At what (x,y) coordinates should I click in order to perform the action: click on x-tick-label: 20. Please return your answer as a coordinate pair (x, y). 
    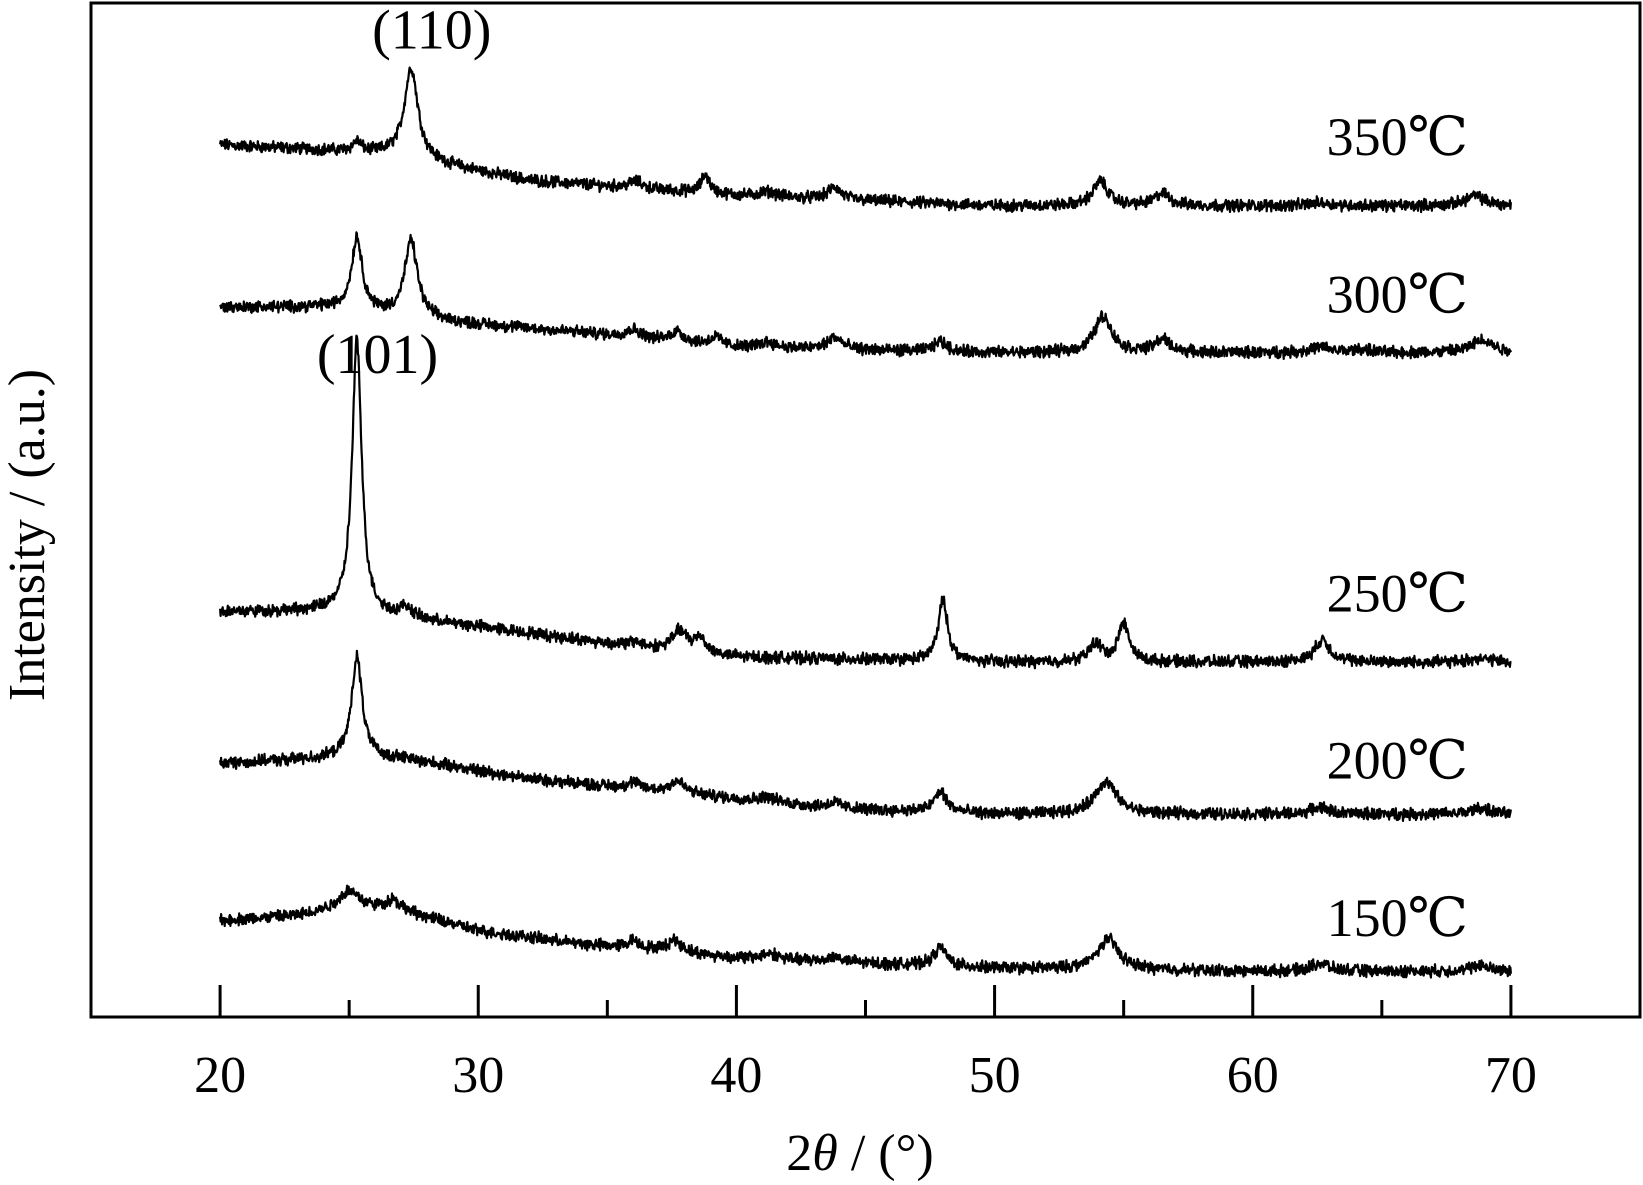
    Looking at the image, I should click on (220, 1075).